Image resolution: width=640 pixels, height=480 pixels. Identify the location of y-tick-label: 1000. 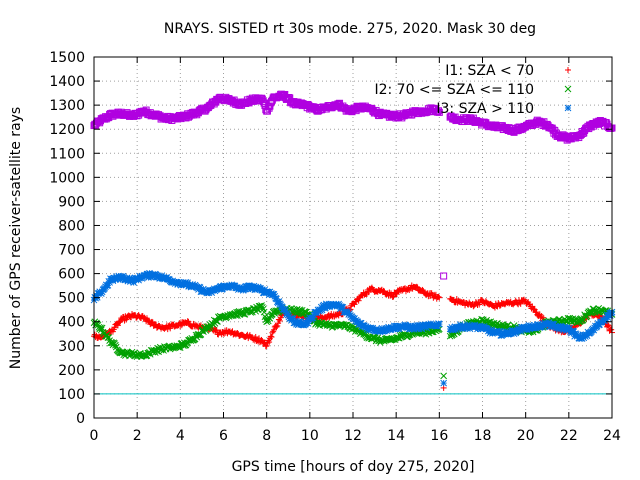
(67, 178).